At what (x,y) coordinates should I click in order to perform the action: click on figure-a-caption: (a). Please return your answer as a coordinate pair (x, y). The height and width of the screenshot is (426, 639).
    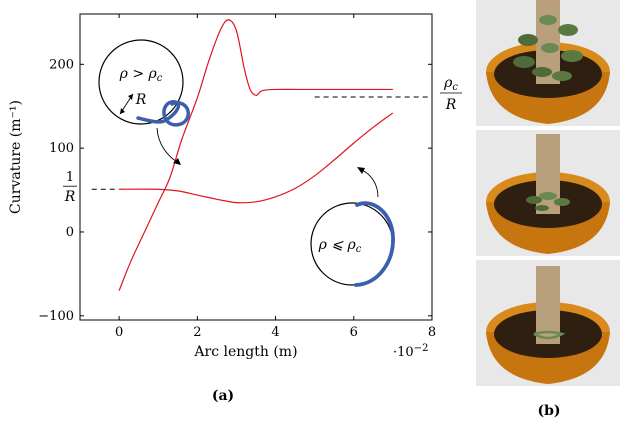
    Looking at the image, I should click on (223, 396).